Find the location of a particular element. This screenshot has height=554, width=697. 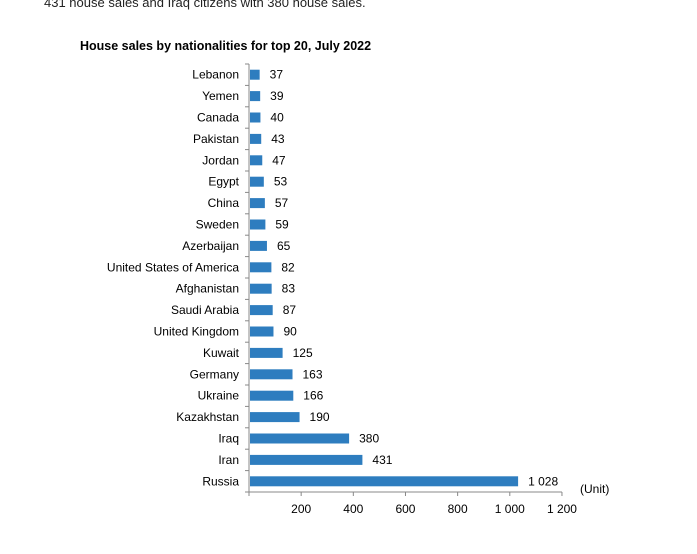

value-label: 40 is located at coordinates (277, 118).